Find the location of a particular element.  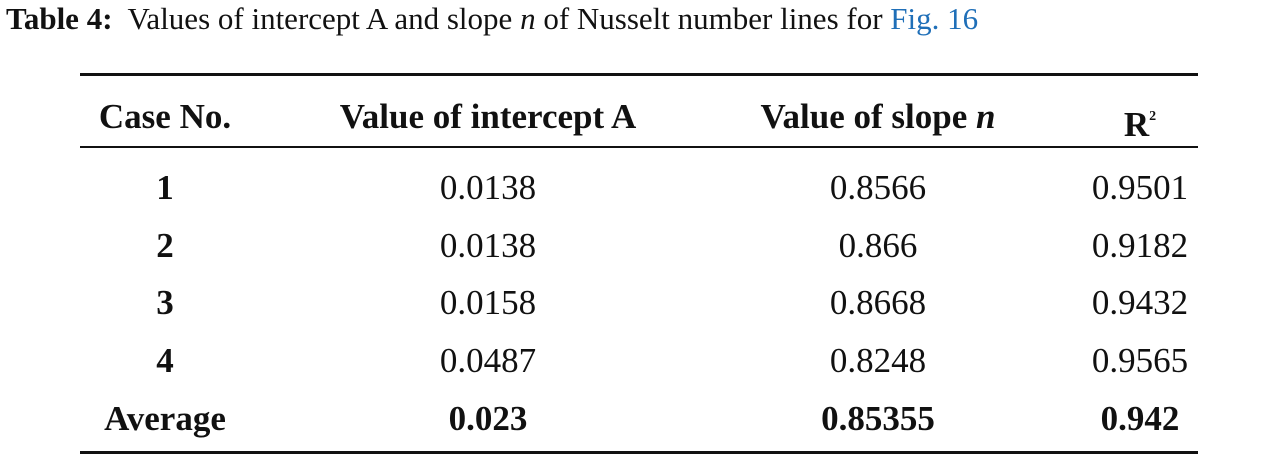

header-text: R is located at coordinates (1136, 124).